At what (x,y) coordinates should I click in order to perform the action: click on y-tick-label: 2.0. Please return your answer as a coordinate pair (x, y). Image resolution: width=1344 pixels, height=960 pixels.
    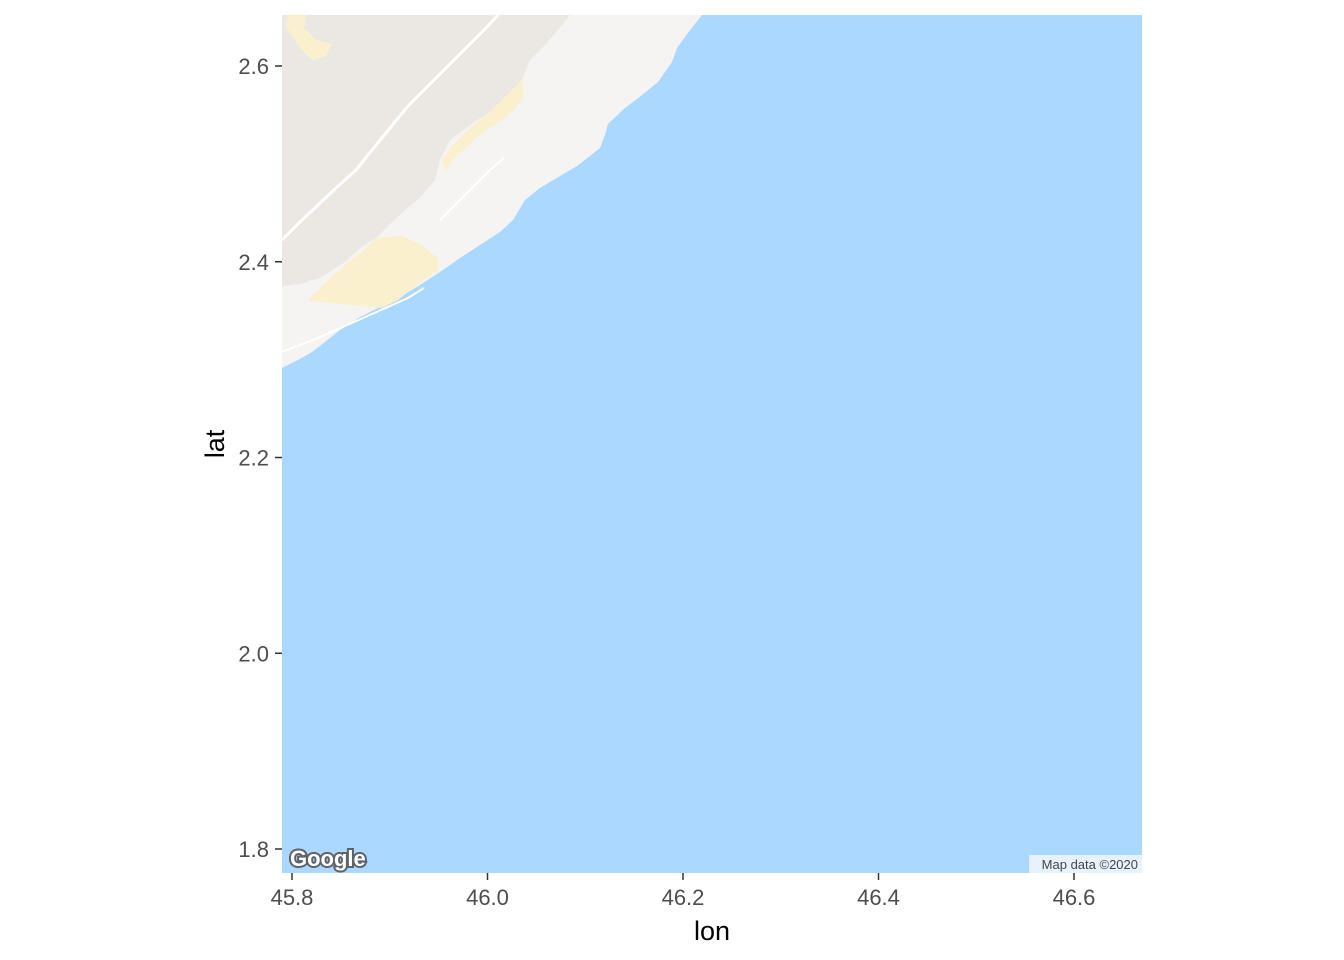
    Looking at the image, I should click on (253, 653).